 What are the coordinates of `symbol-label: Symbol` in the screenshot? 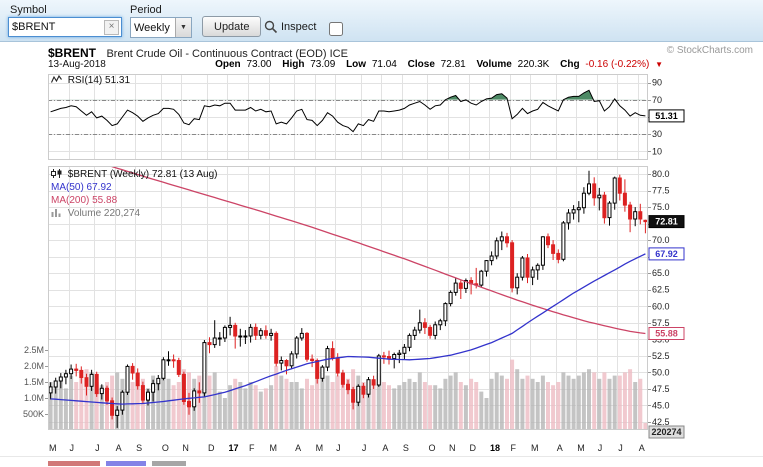 It's located at (28, 10).